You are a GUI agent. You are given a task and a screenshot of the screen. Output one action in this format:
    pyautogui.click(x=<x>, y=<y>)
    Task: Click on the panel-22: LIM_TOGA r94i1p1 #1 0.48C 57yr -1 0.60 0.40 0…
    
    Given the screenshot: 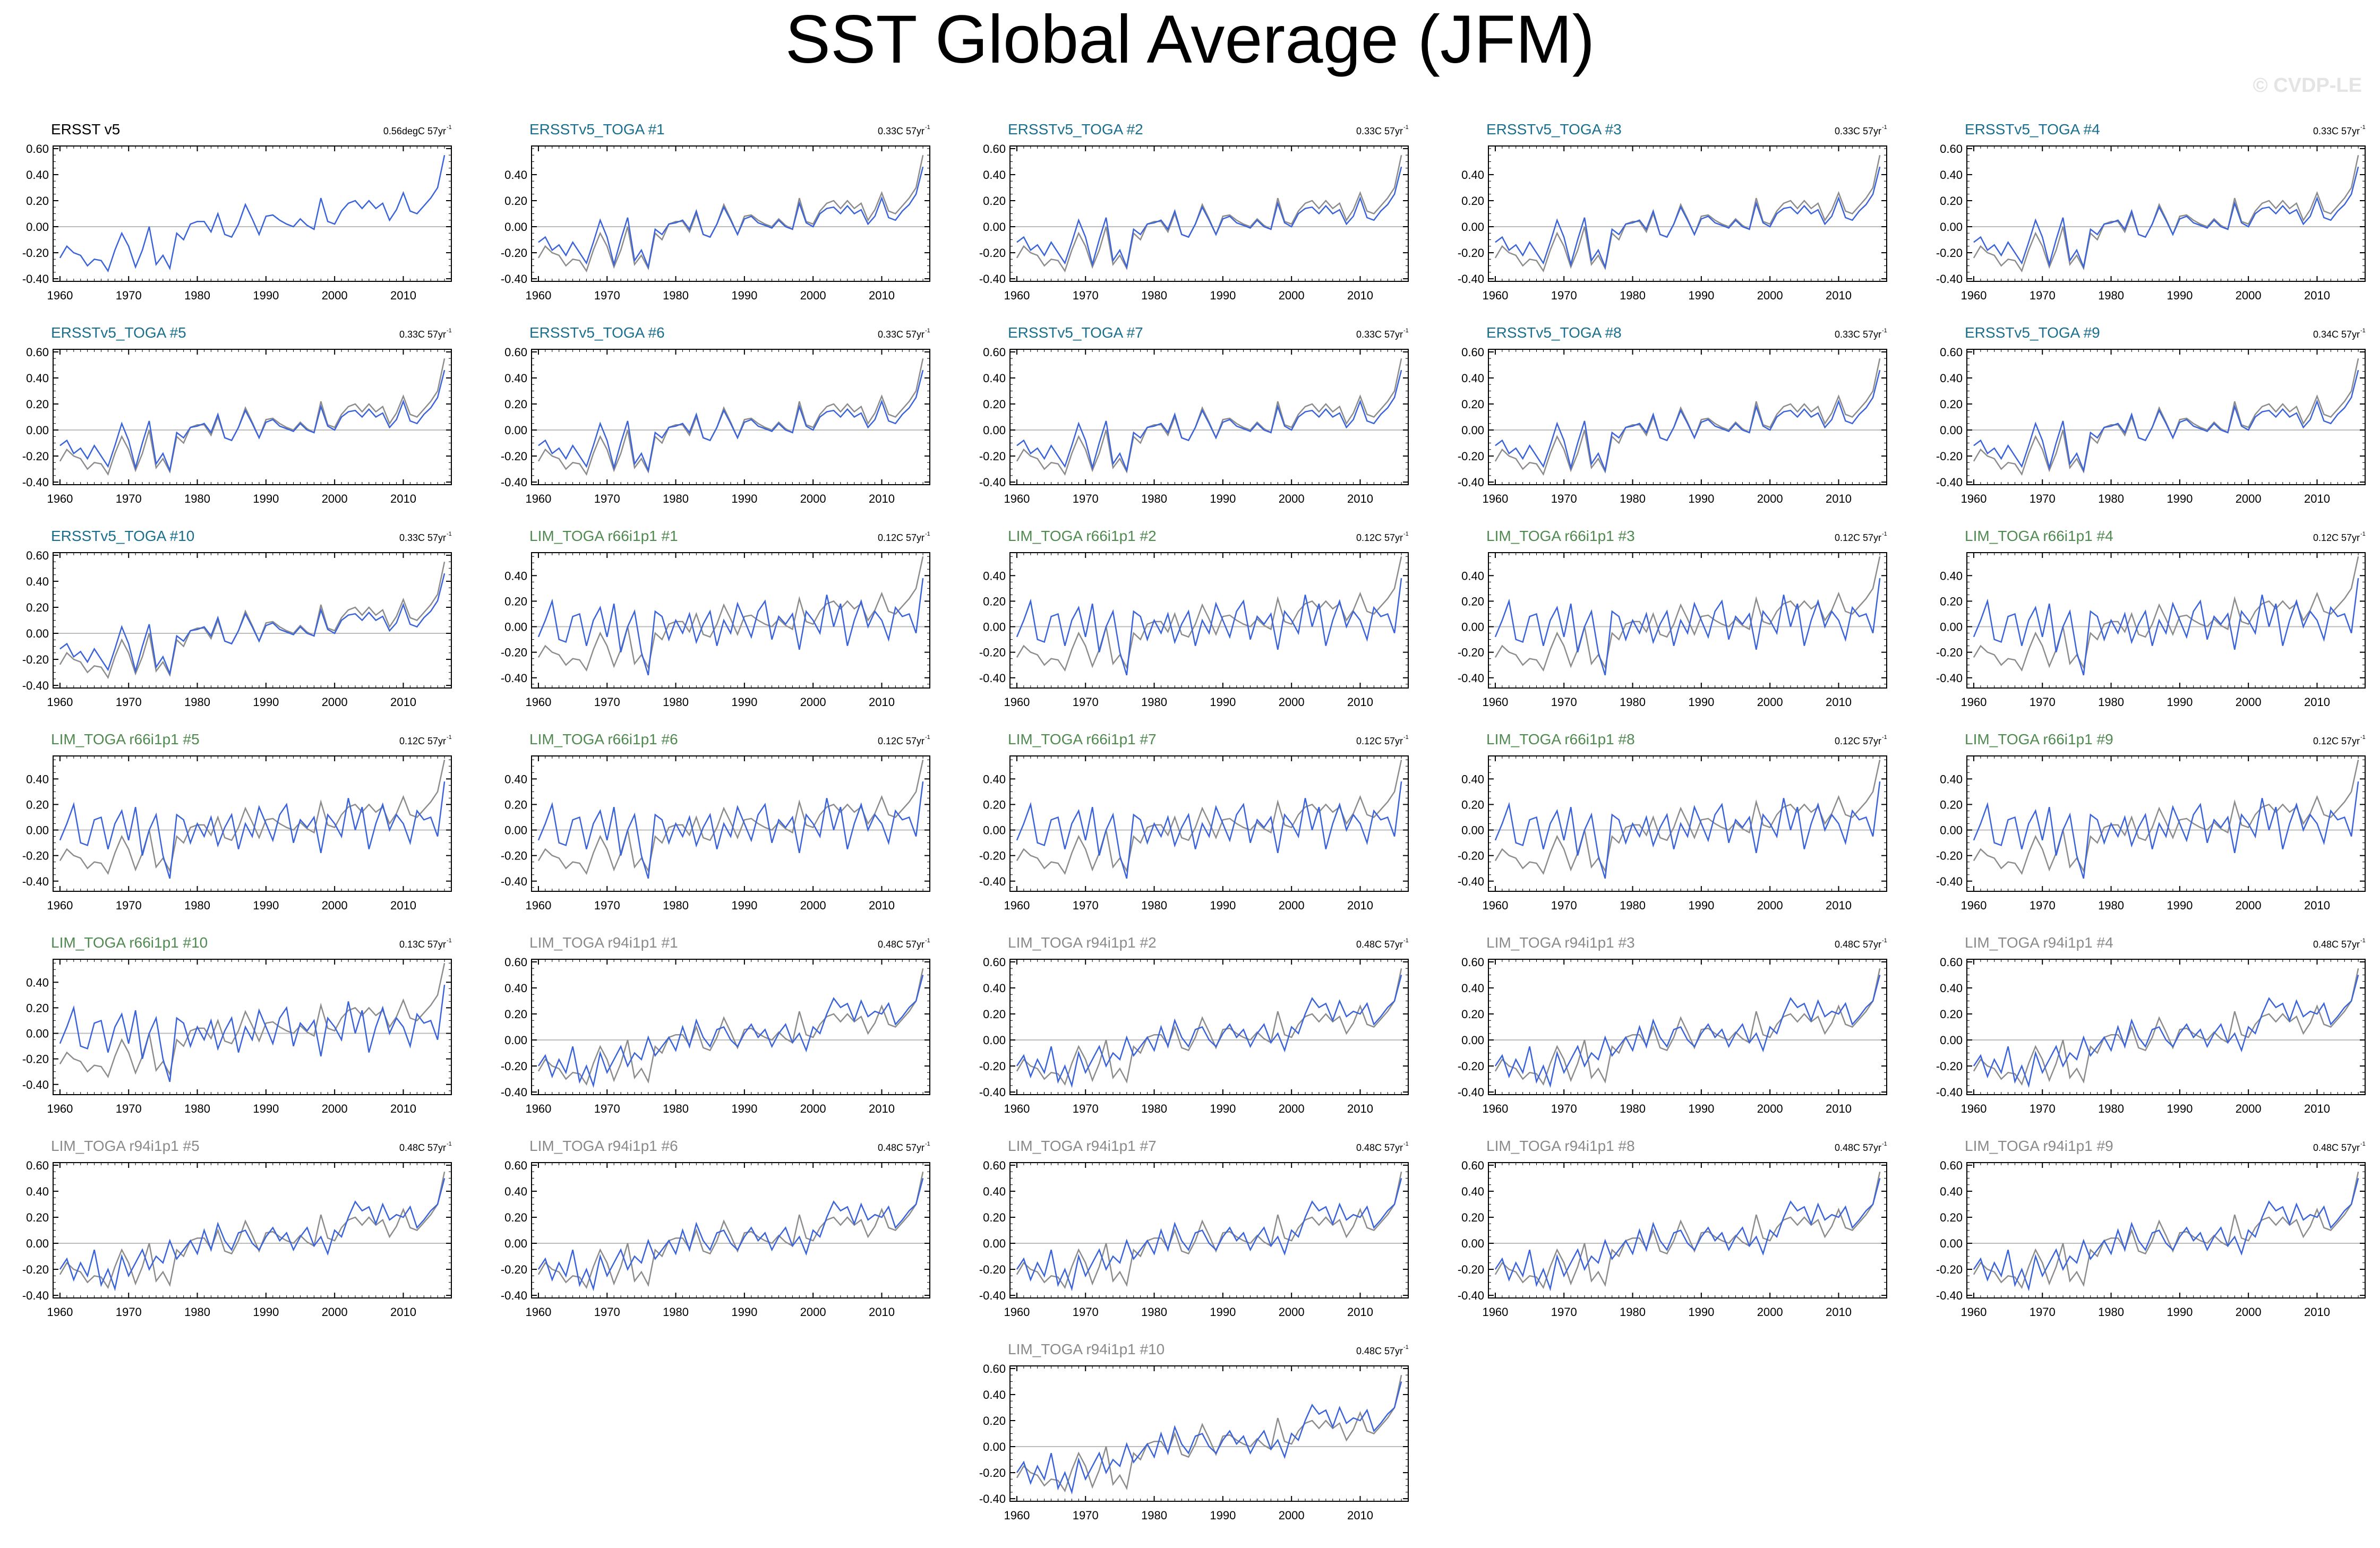 What is the action you would take?
    pyautogui.click(x=715, y=1024)
    